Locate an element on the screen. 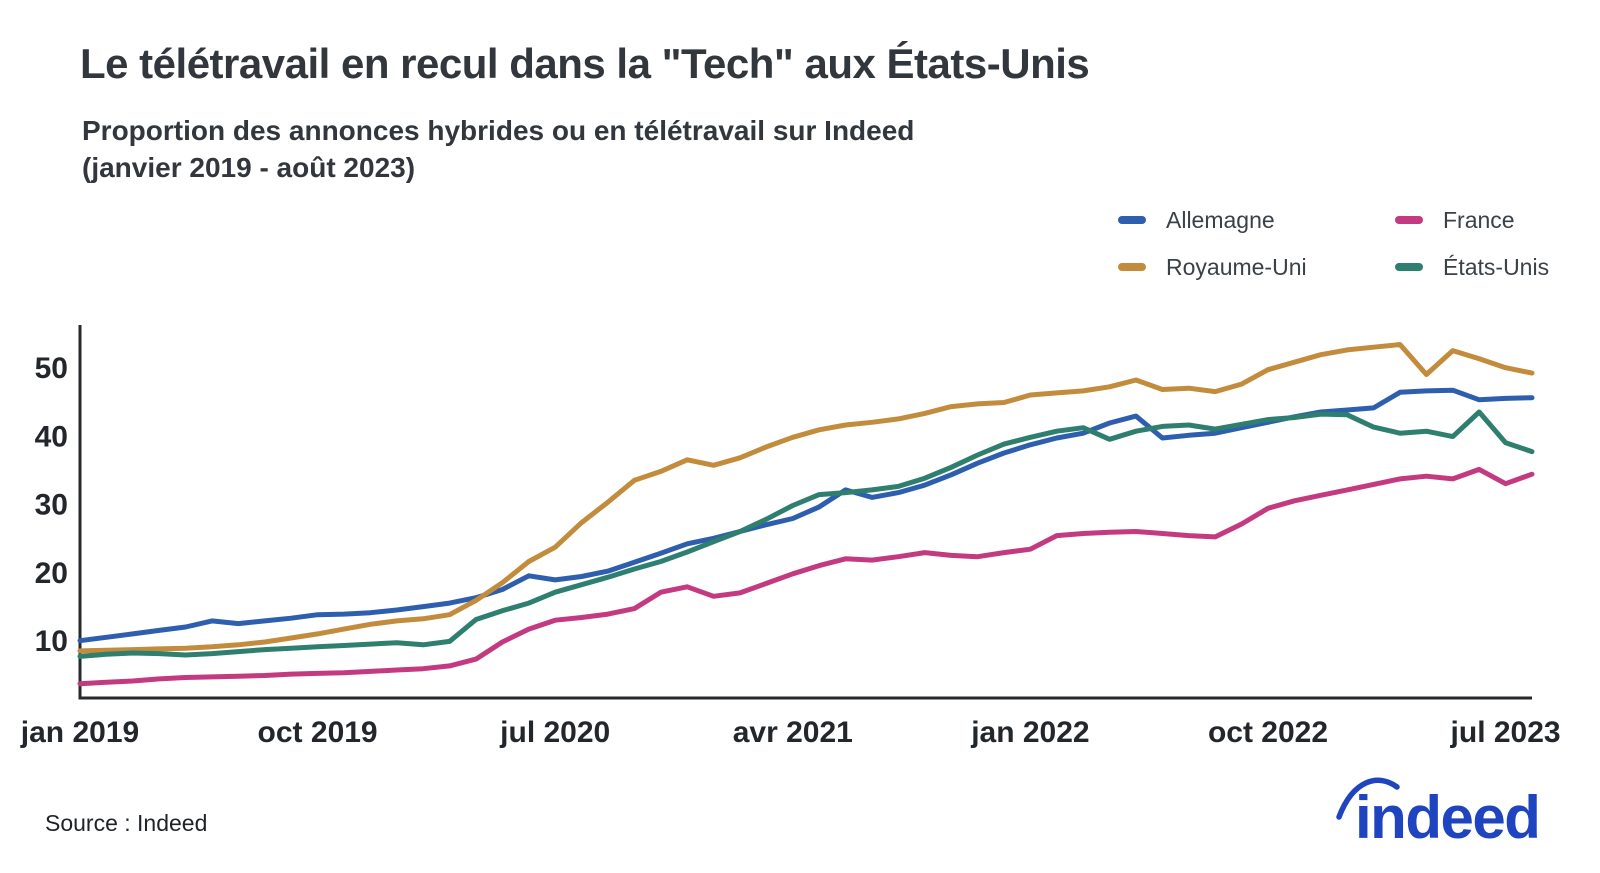 The image size is (1600, 873). legend-label: États-Unis is located at coordinates (1496, 266).